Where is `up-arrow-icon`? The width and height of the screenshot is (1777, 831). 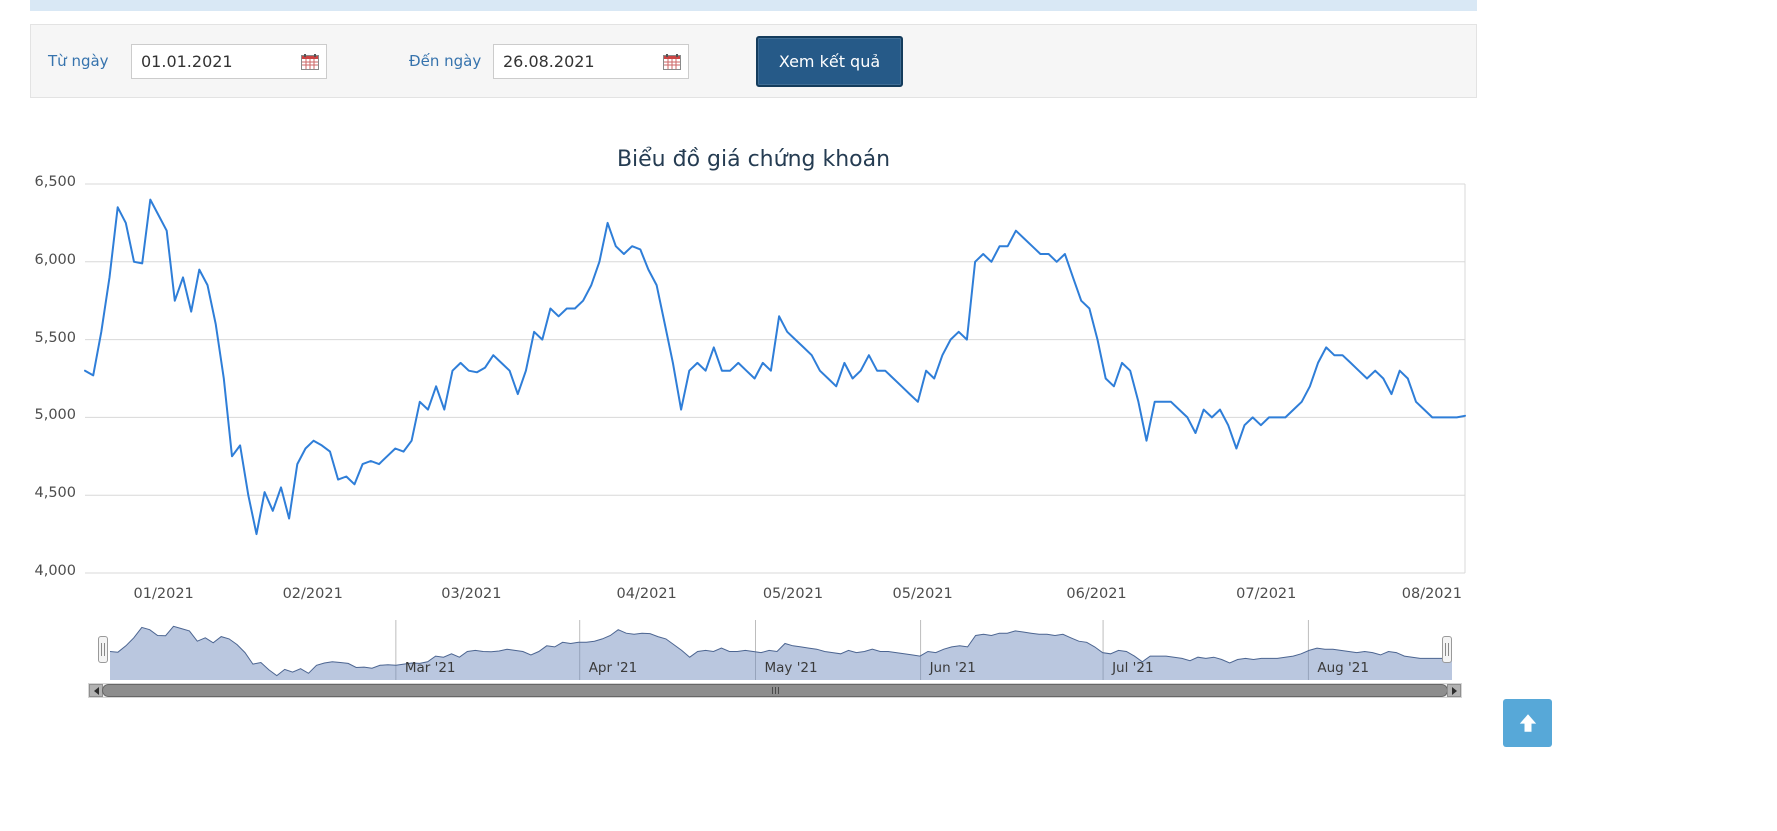 up-arrow-icon is located at coordinates (1527, 723).